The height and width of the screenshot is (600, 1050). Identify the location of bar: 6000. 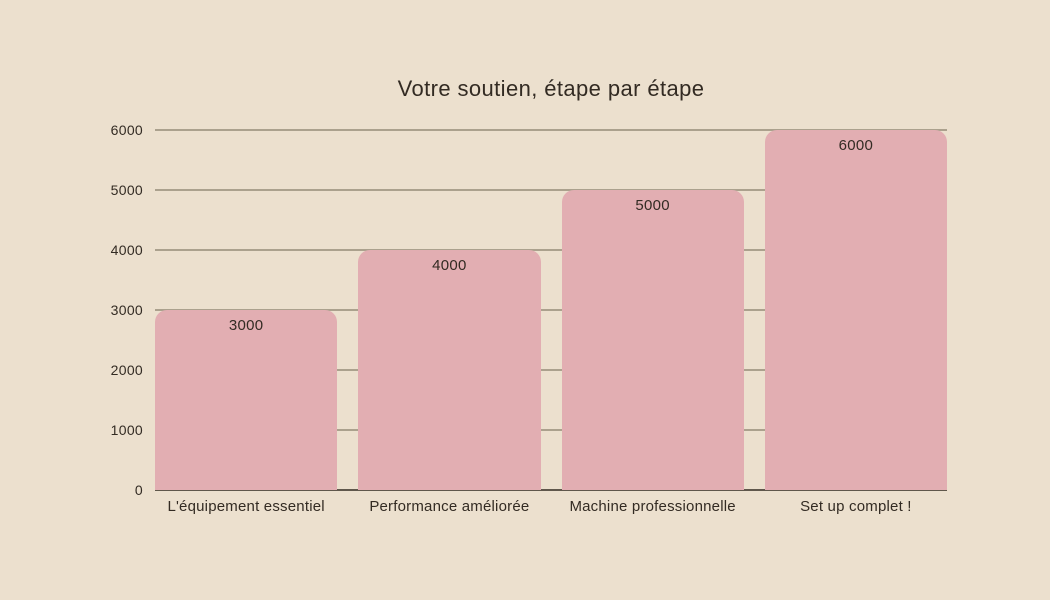
(855, 310).